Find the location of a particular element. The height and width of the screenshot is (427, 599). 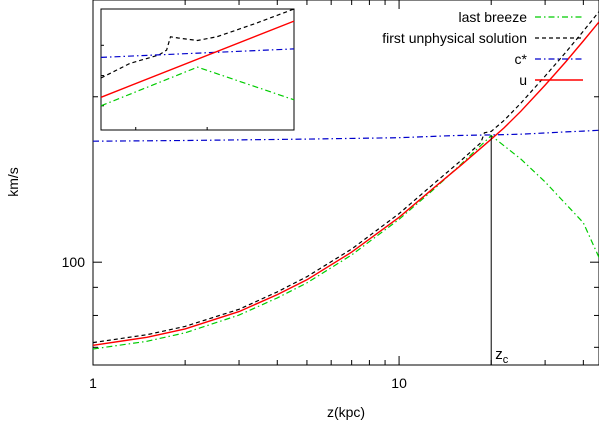

inset is located at coordinates (197, 69).